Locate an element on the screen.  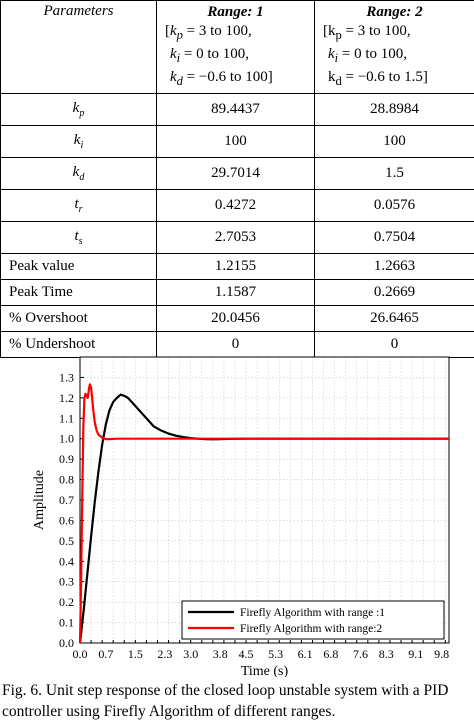
x-tick-label: 8.3 is located at coordinates (386, 654).